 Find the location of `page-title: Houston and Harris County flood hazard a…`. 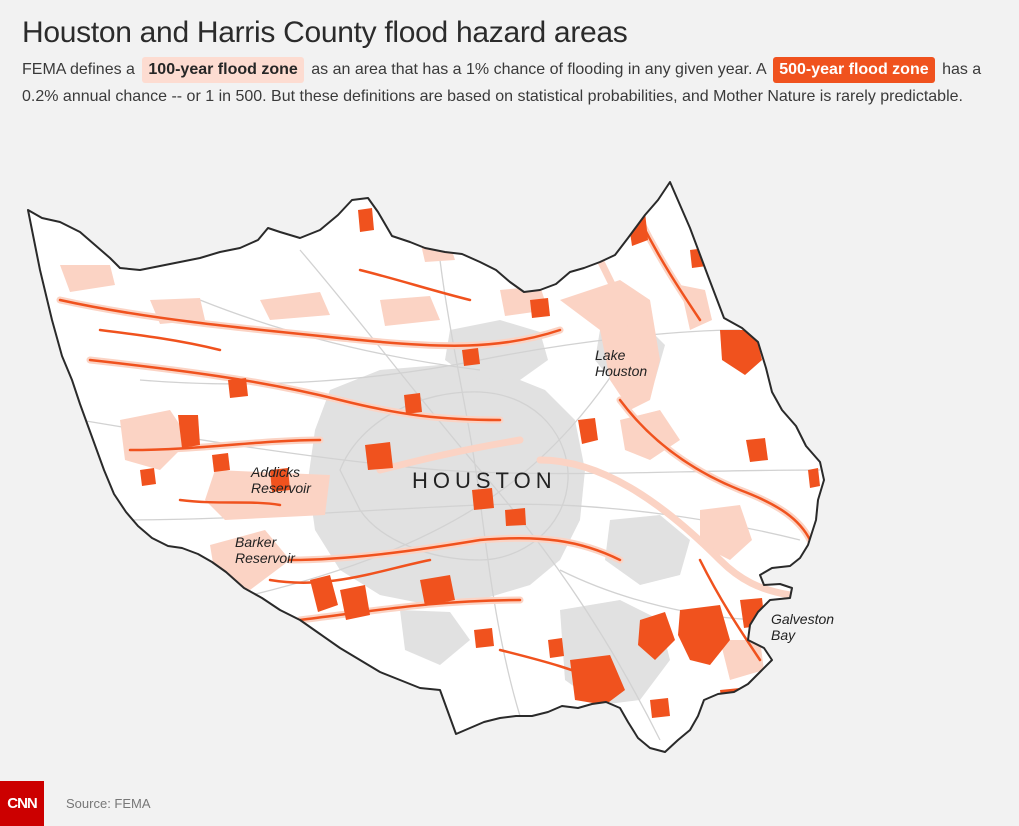

page-title: Houston and Harris County flood hazard a… is located at coordinates (325, 32).